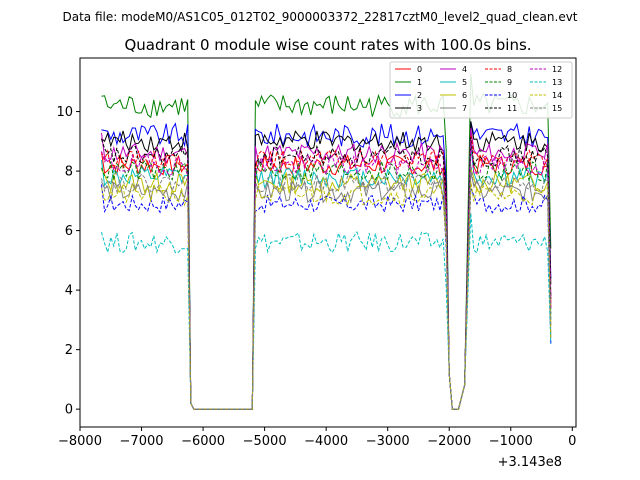 The width and height of the screenshot is (640, 480). What do you see at coordinates (509, 69) in the screenshot?
I see `legend-label-8: 8` at bounding box center [509, 69].